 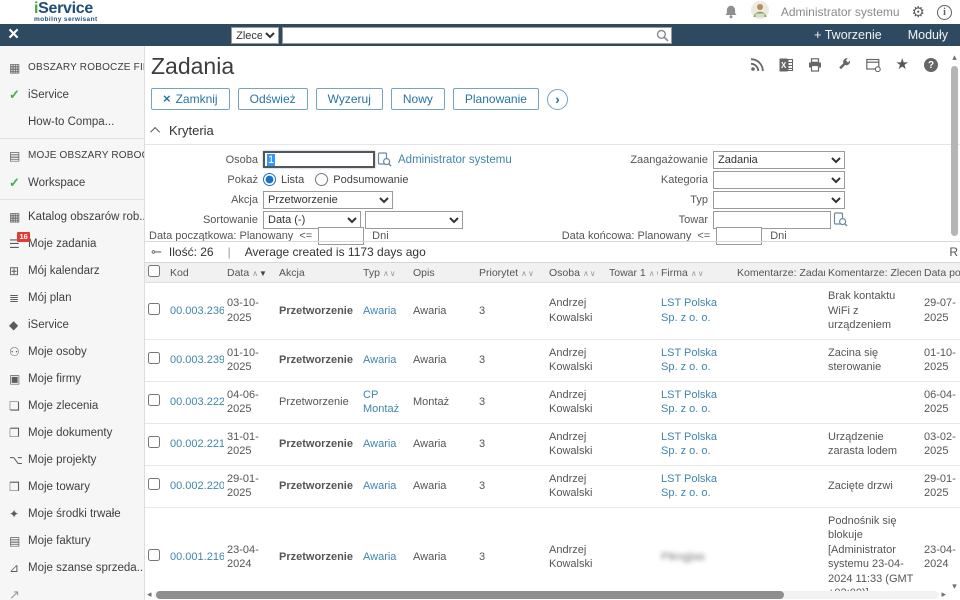 What do you see at coordinates (72, 94) in the screenshot?
I see `sidebar-item: ✓ iService` at bounding box center [72, 94].